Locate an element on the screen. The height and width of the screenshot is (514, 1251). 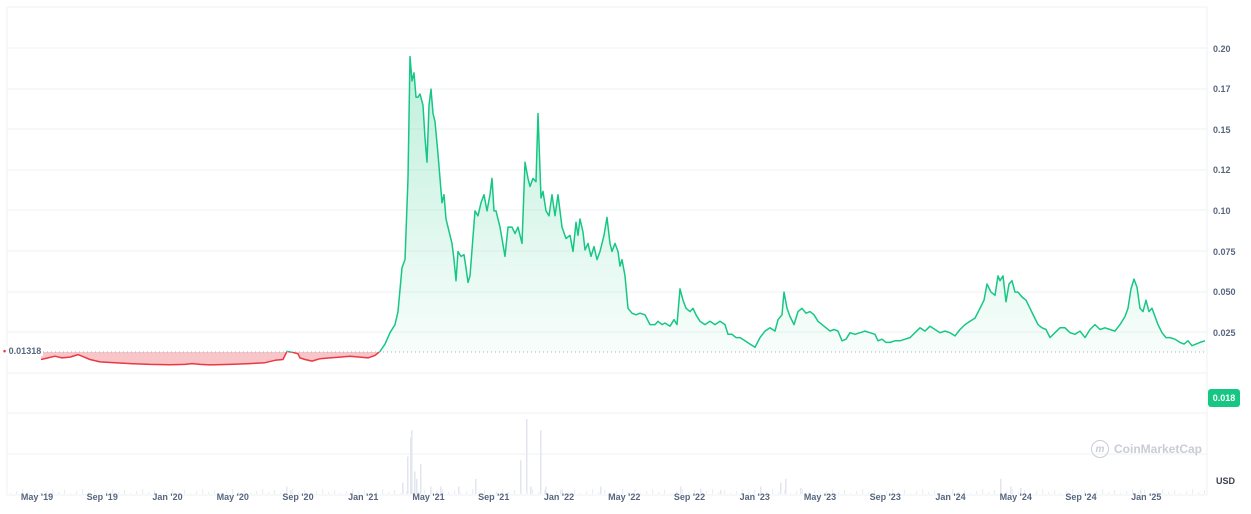
x-axis-label: May '22 is located at coordinates (624, 497).